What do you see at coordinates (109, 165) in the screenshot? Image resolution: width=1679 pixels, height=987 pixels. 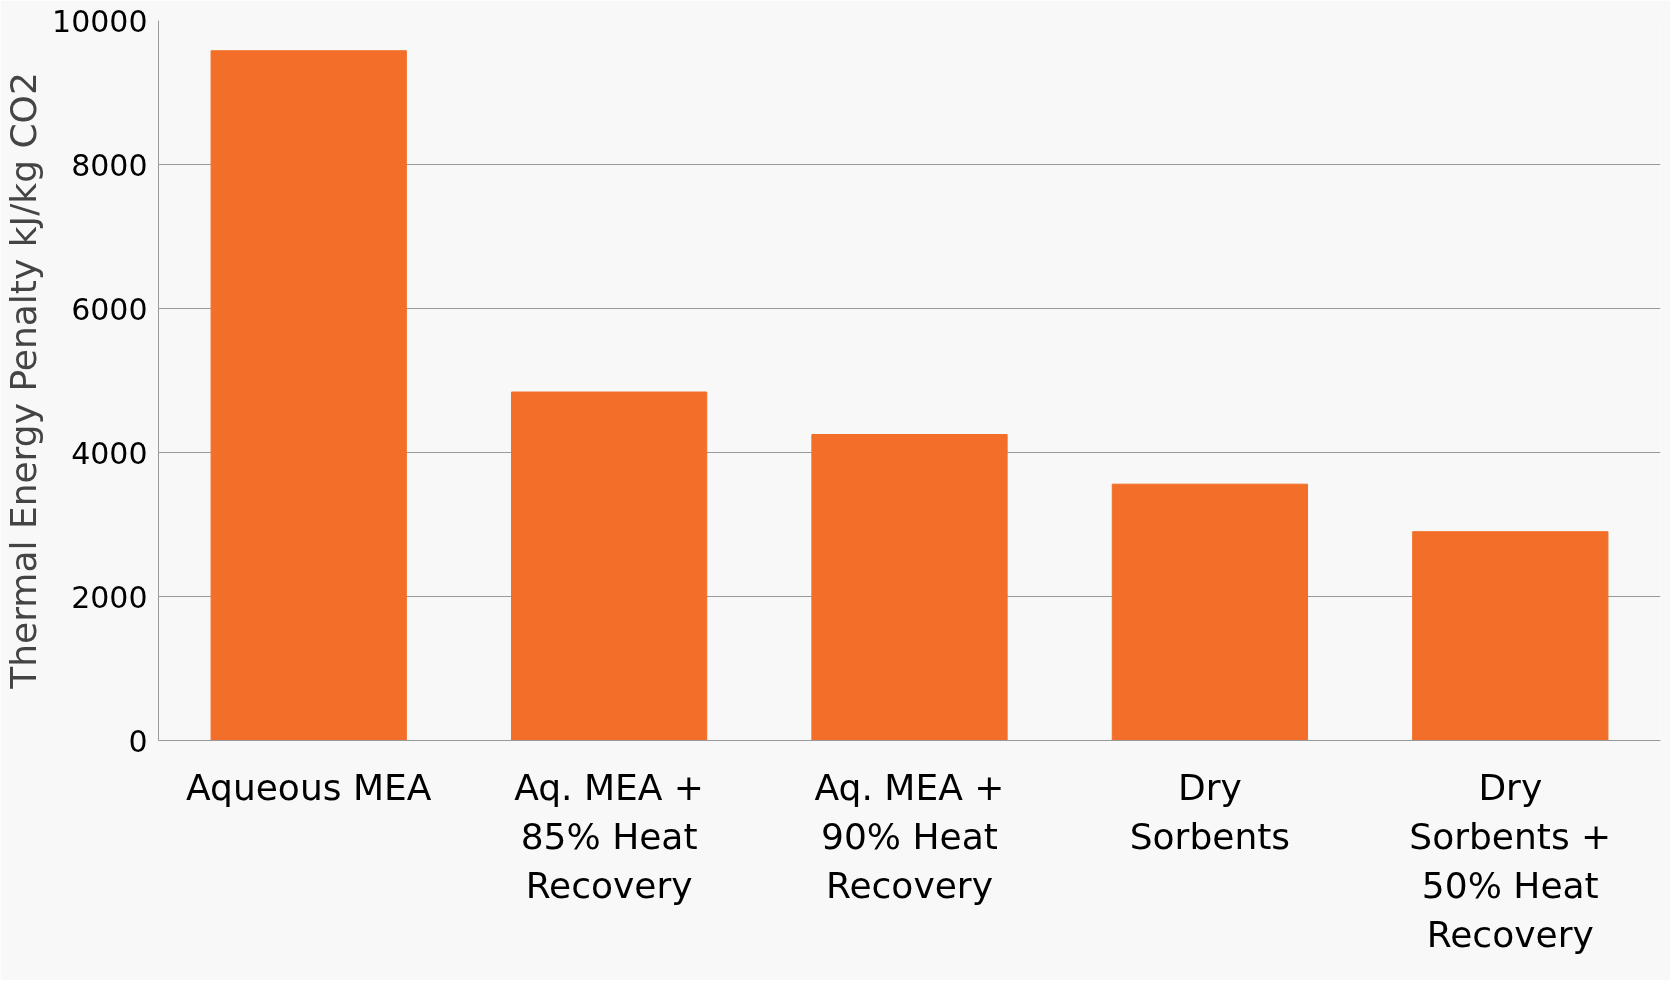 I see `y-tick-label: 8000` at bounding box center [109, 165].